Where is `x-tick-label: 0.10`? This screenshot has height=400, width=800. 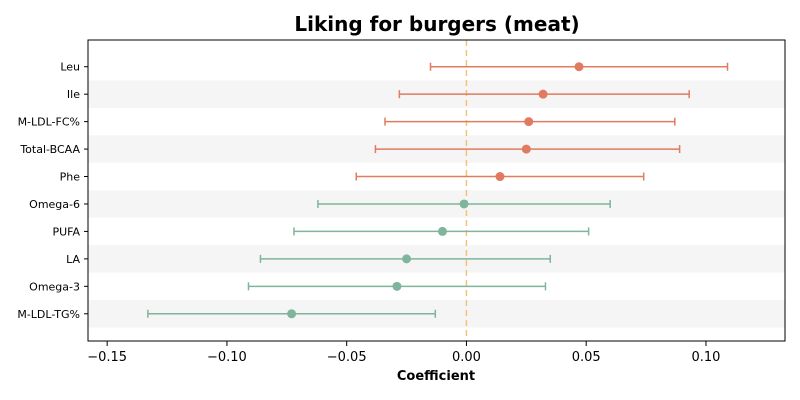
x-tick-label: 0.10 is located at coordinates (705, 357).